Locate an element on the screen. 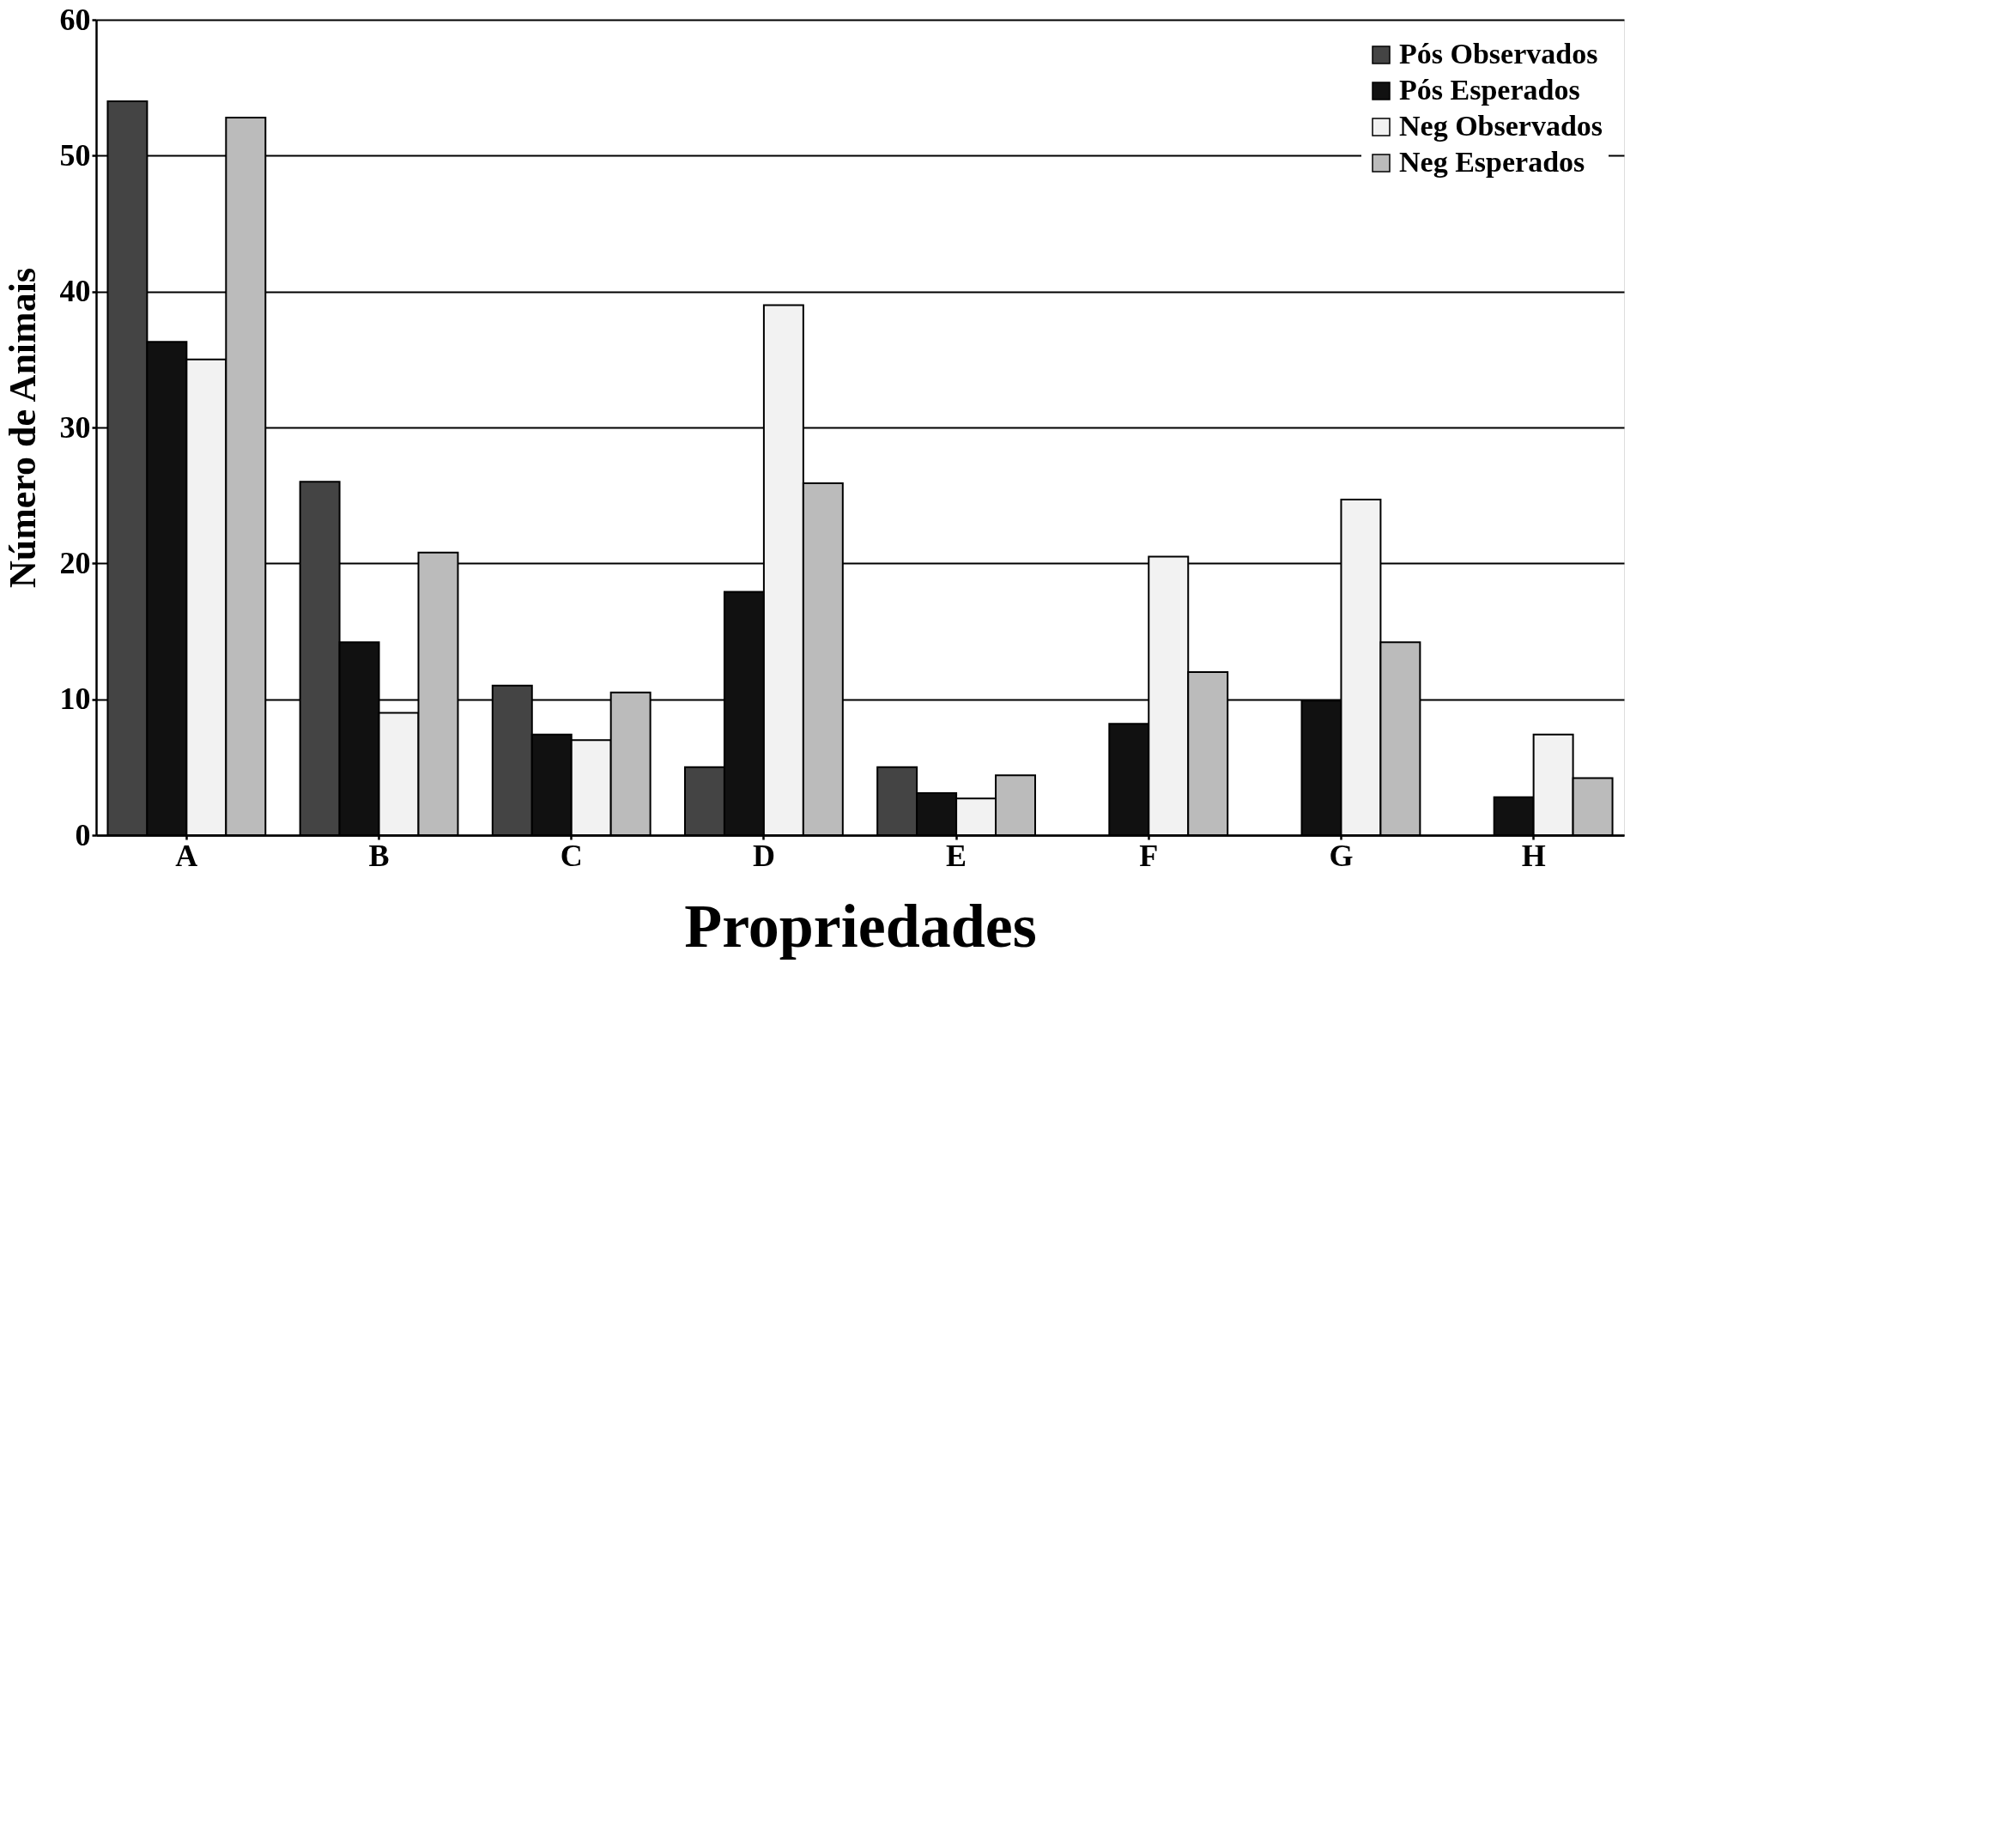  y-tick-label: 10 is located at coordinates (75, 700).